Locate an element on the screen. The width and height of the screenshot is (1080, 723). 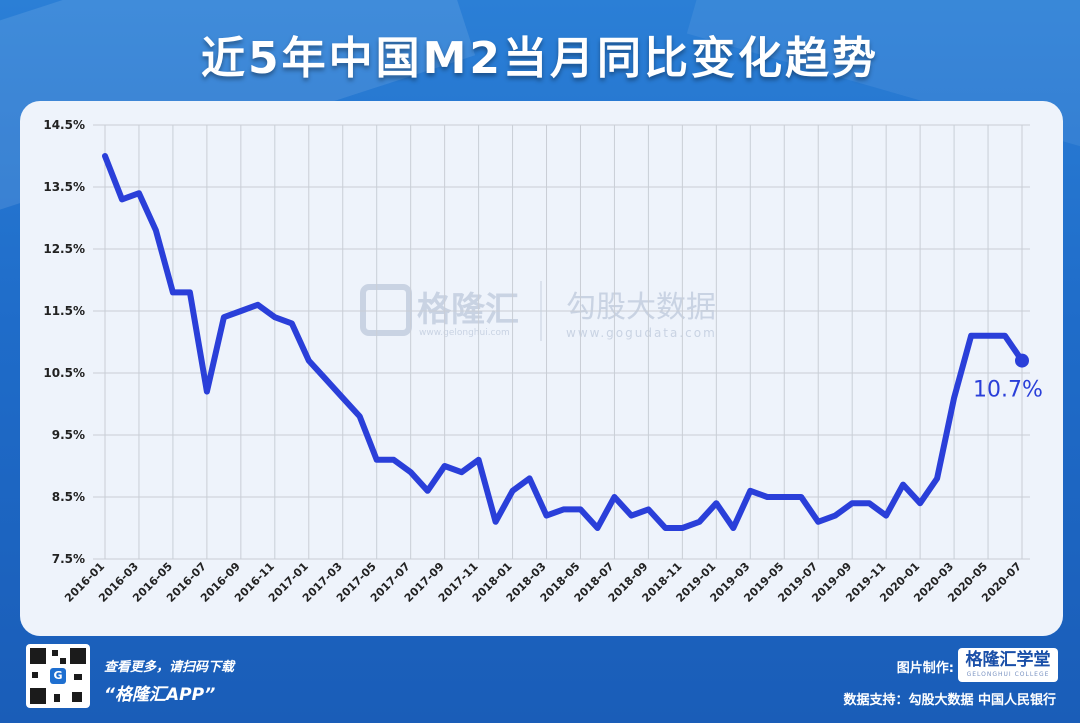
last-value-label: 10.7% is located at coordinates (1008, 390).